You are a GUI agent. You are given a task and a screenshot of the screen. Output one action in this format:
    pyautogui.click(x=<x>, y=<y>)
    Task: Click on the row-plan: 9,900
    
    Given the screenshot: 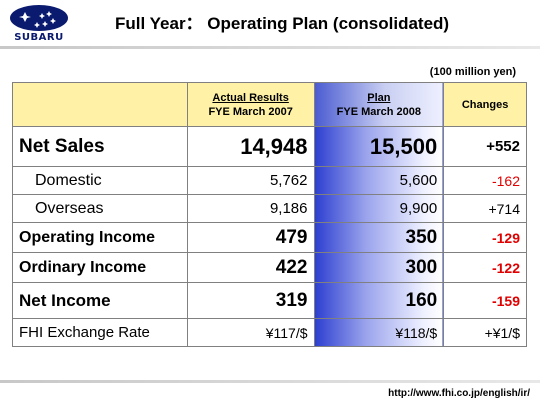 What is the action you would take?
    pyautogui.click(x=379, y=208)
    